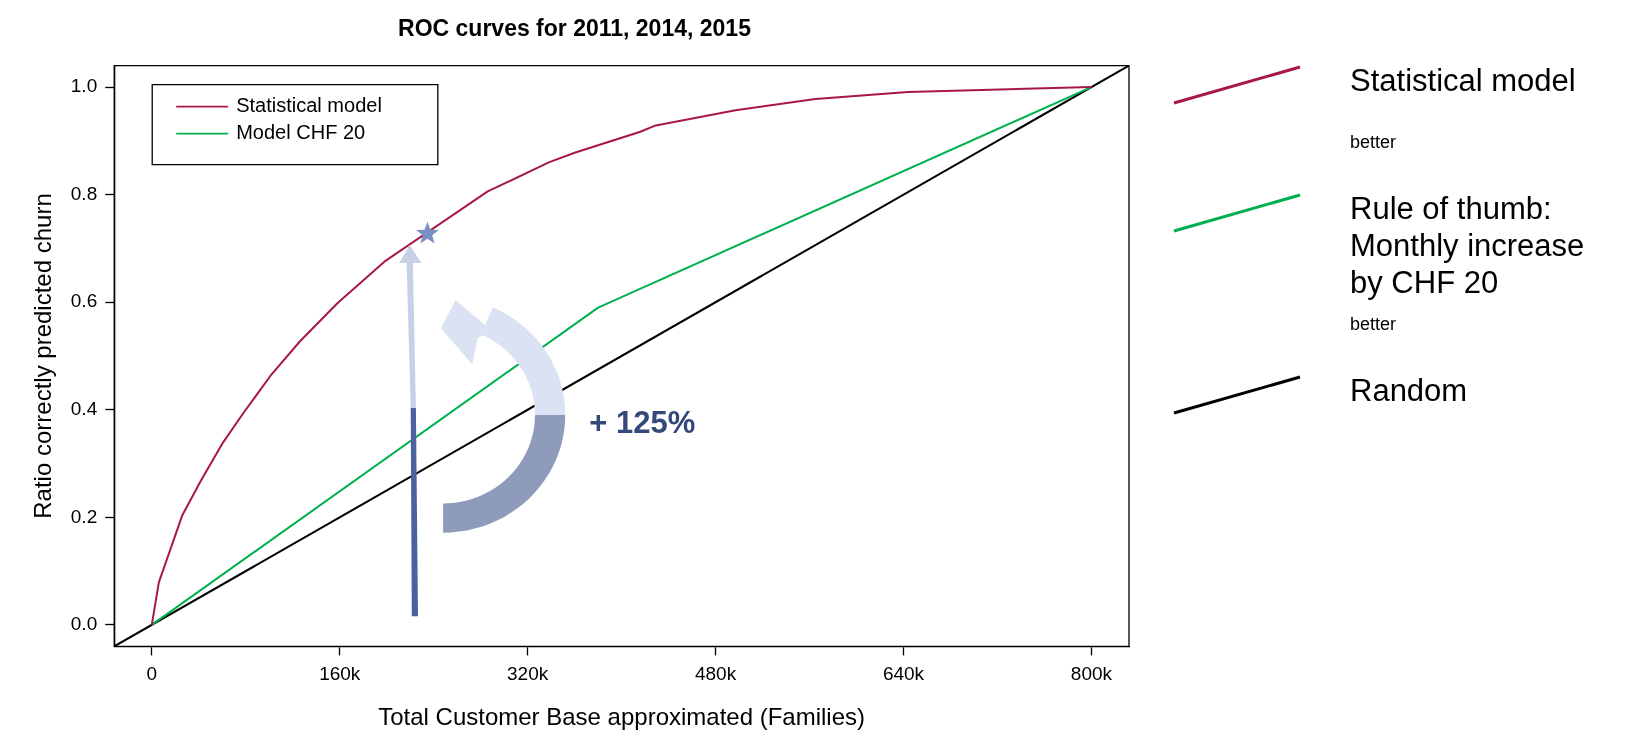 Image resolution: width=1644 pixels, height=745 pixels. Describe the element at coordinates (1091, 674) in the screenshot. I see `x-tick-label: 800k` at that location.